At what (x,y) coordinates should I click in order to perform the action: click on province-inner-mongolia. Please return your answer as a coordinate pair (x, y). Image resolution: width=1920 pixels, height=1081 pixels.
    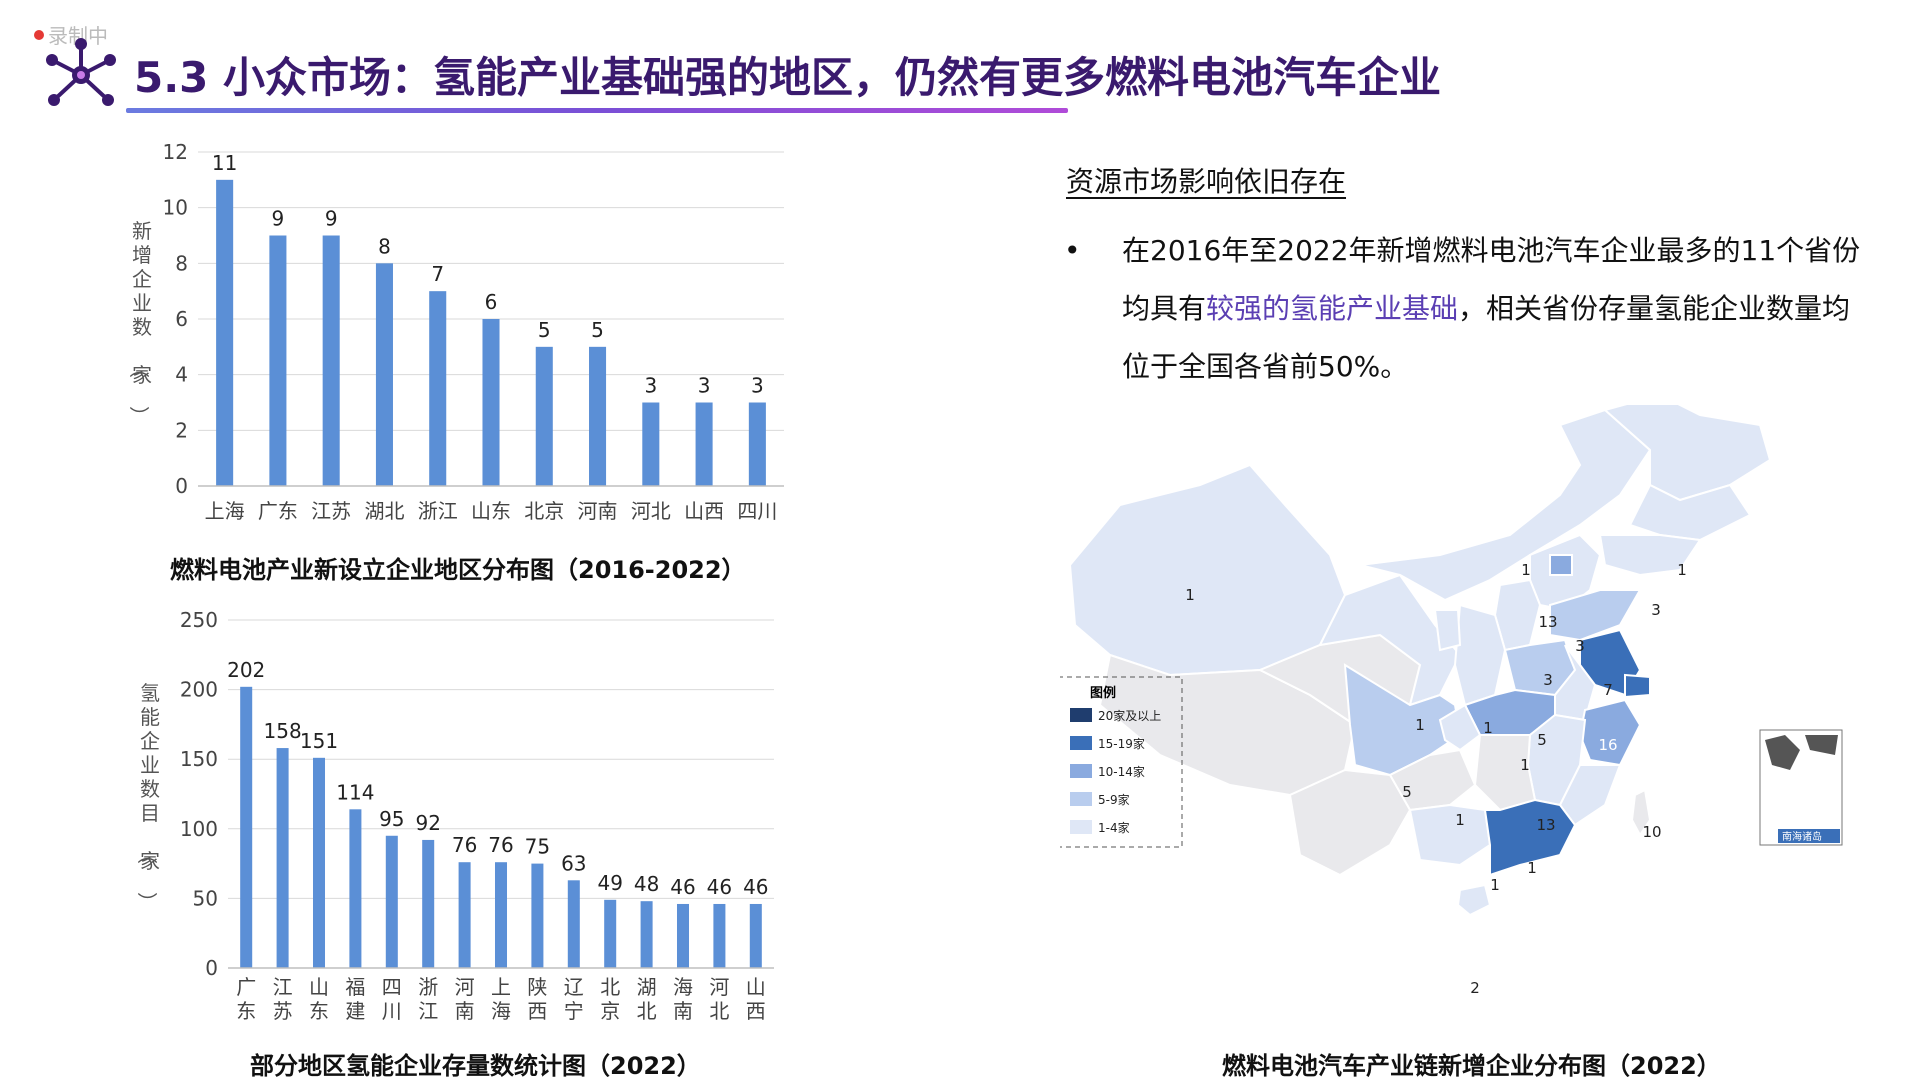
    Looking at the image, I should click on (1505, 505).